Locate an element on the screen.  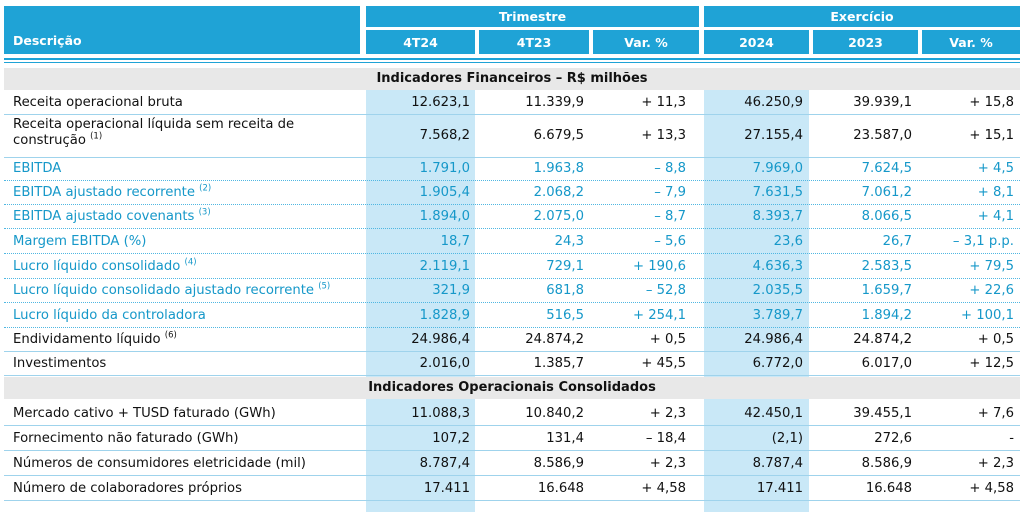
row-label: Número de colaboradores próprios is located at coordinates (178, 489).